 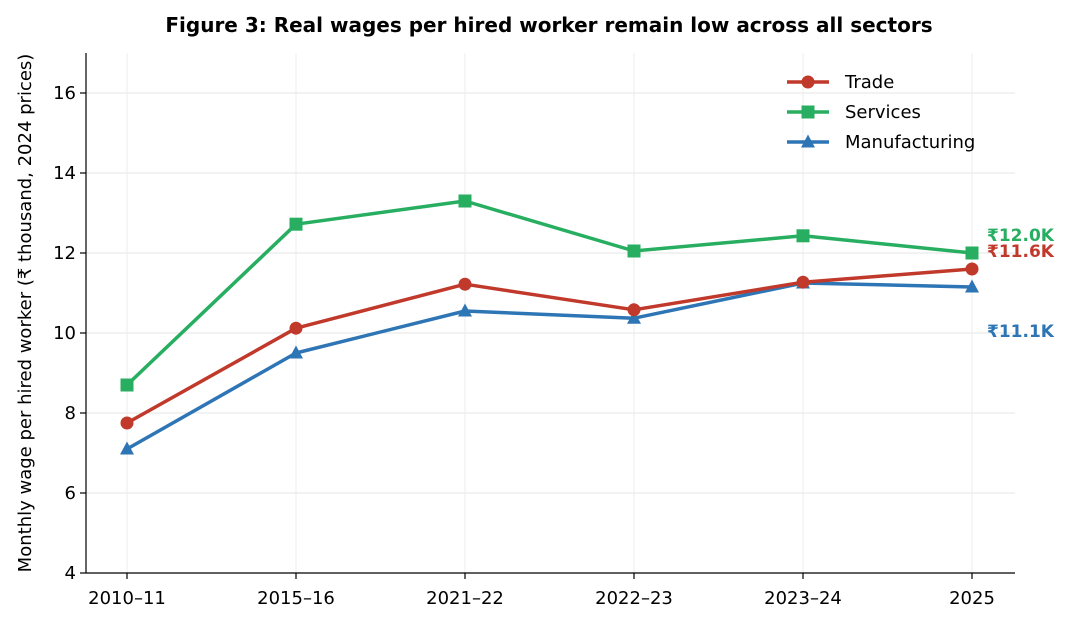 What do you see at coordinates (1021, 284) in the screenshot?
I see `end-labels: ₹11.6K₹12.0K ₹11.1K` at bounding box center [1021, 284].